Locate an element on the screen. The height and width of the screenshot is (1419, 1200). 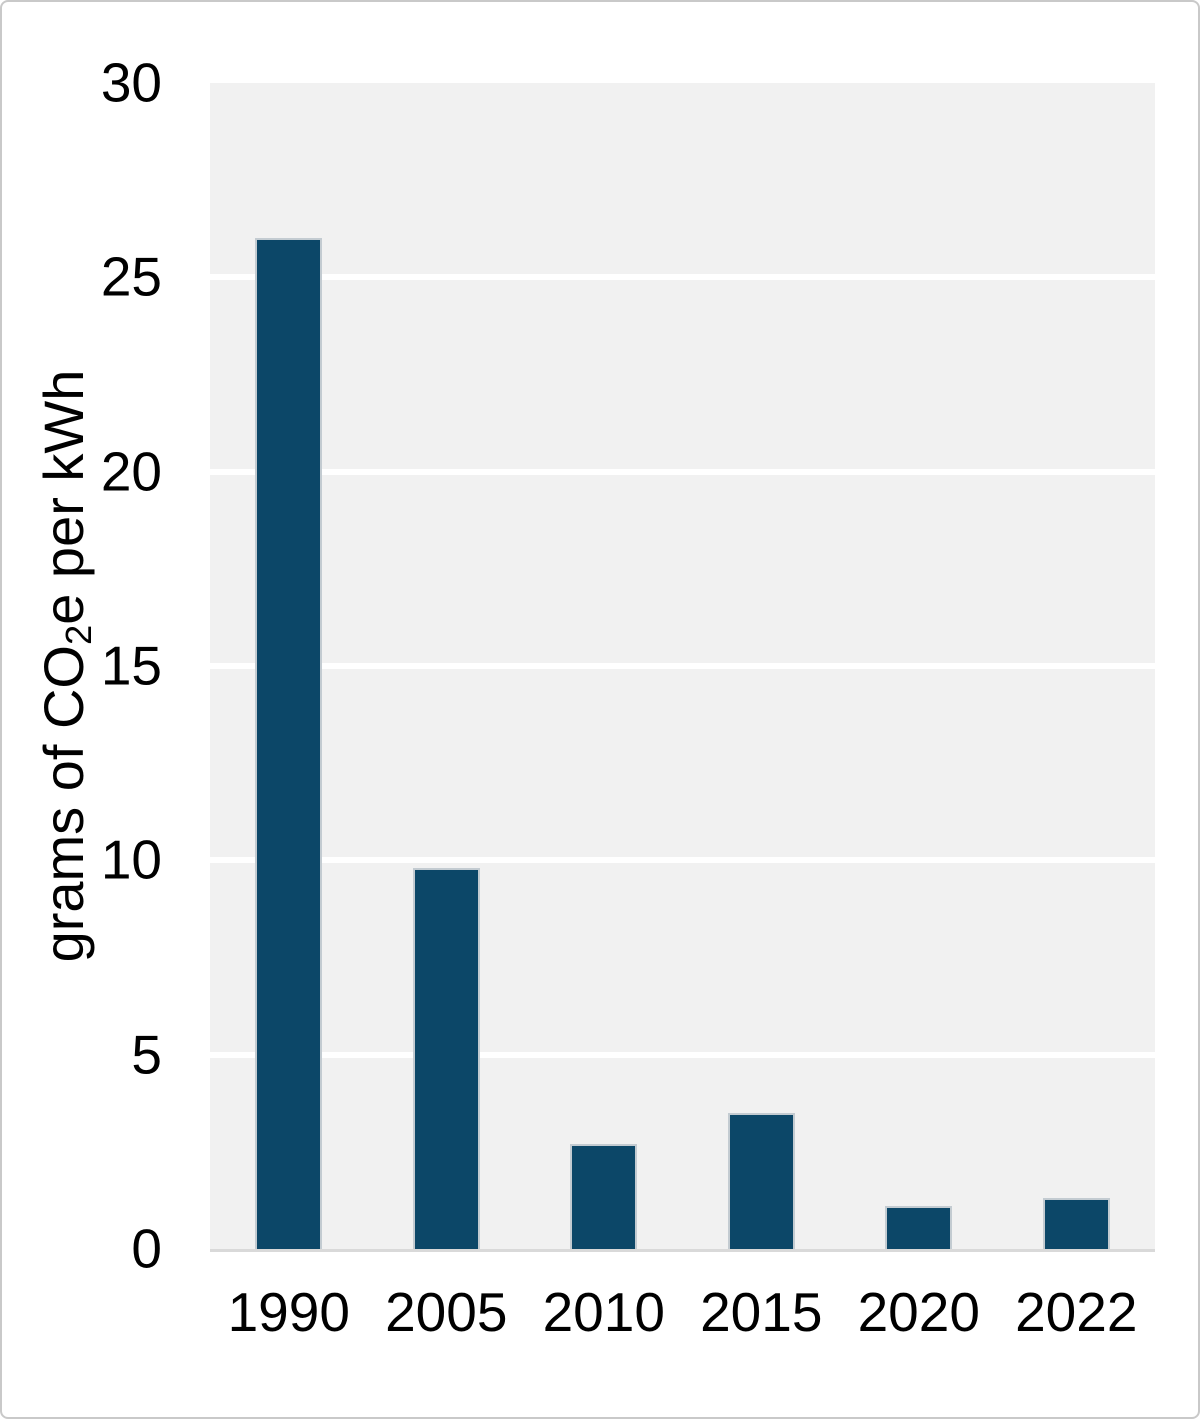
x-tick-label-2010: 2010 is located at coordinates (603, 1312).